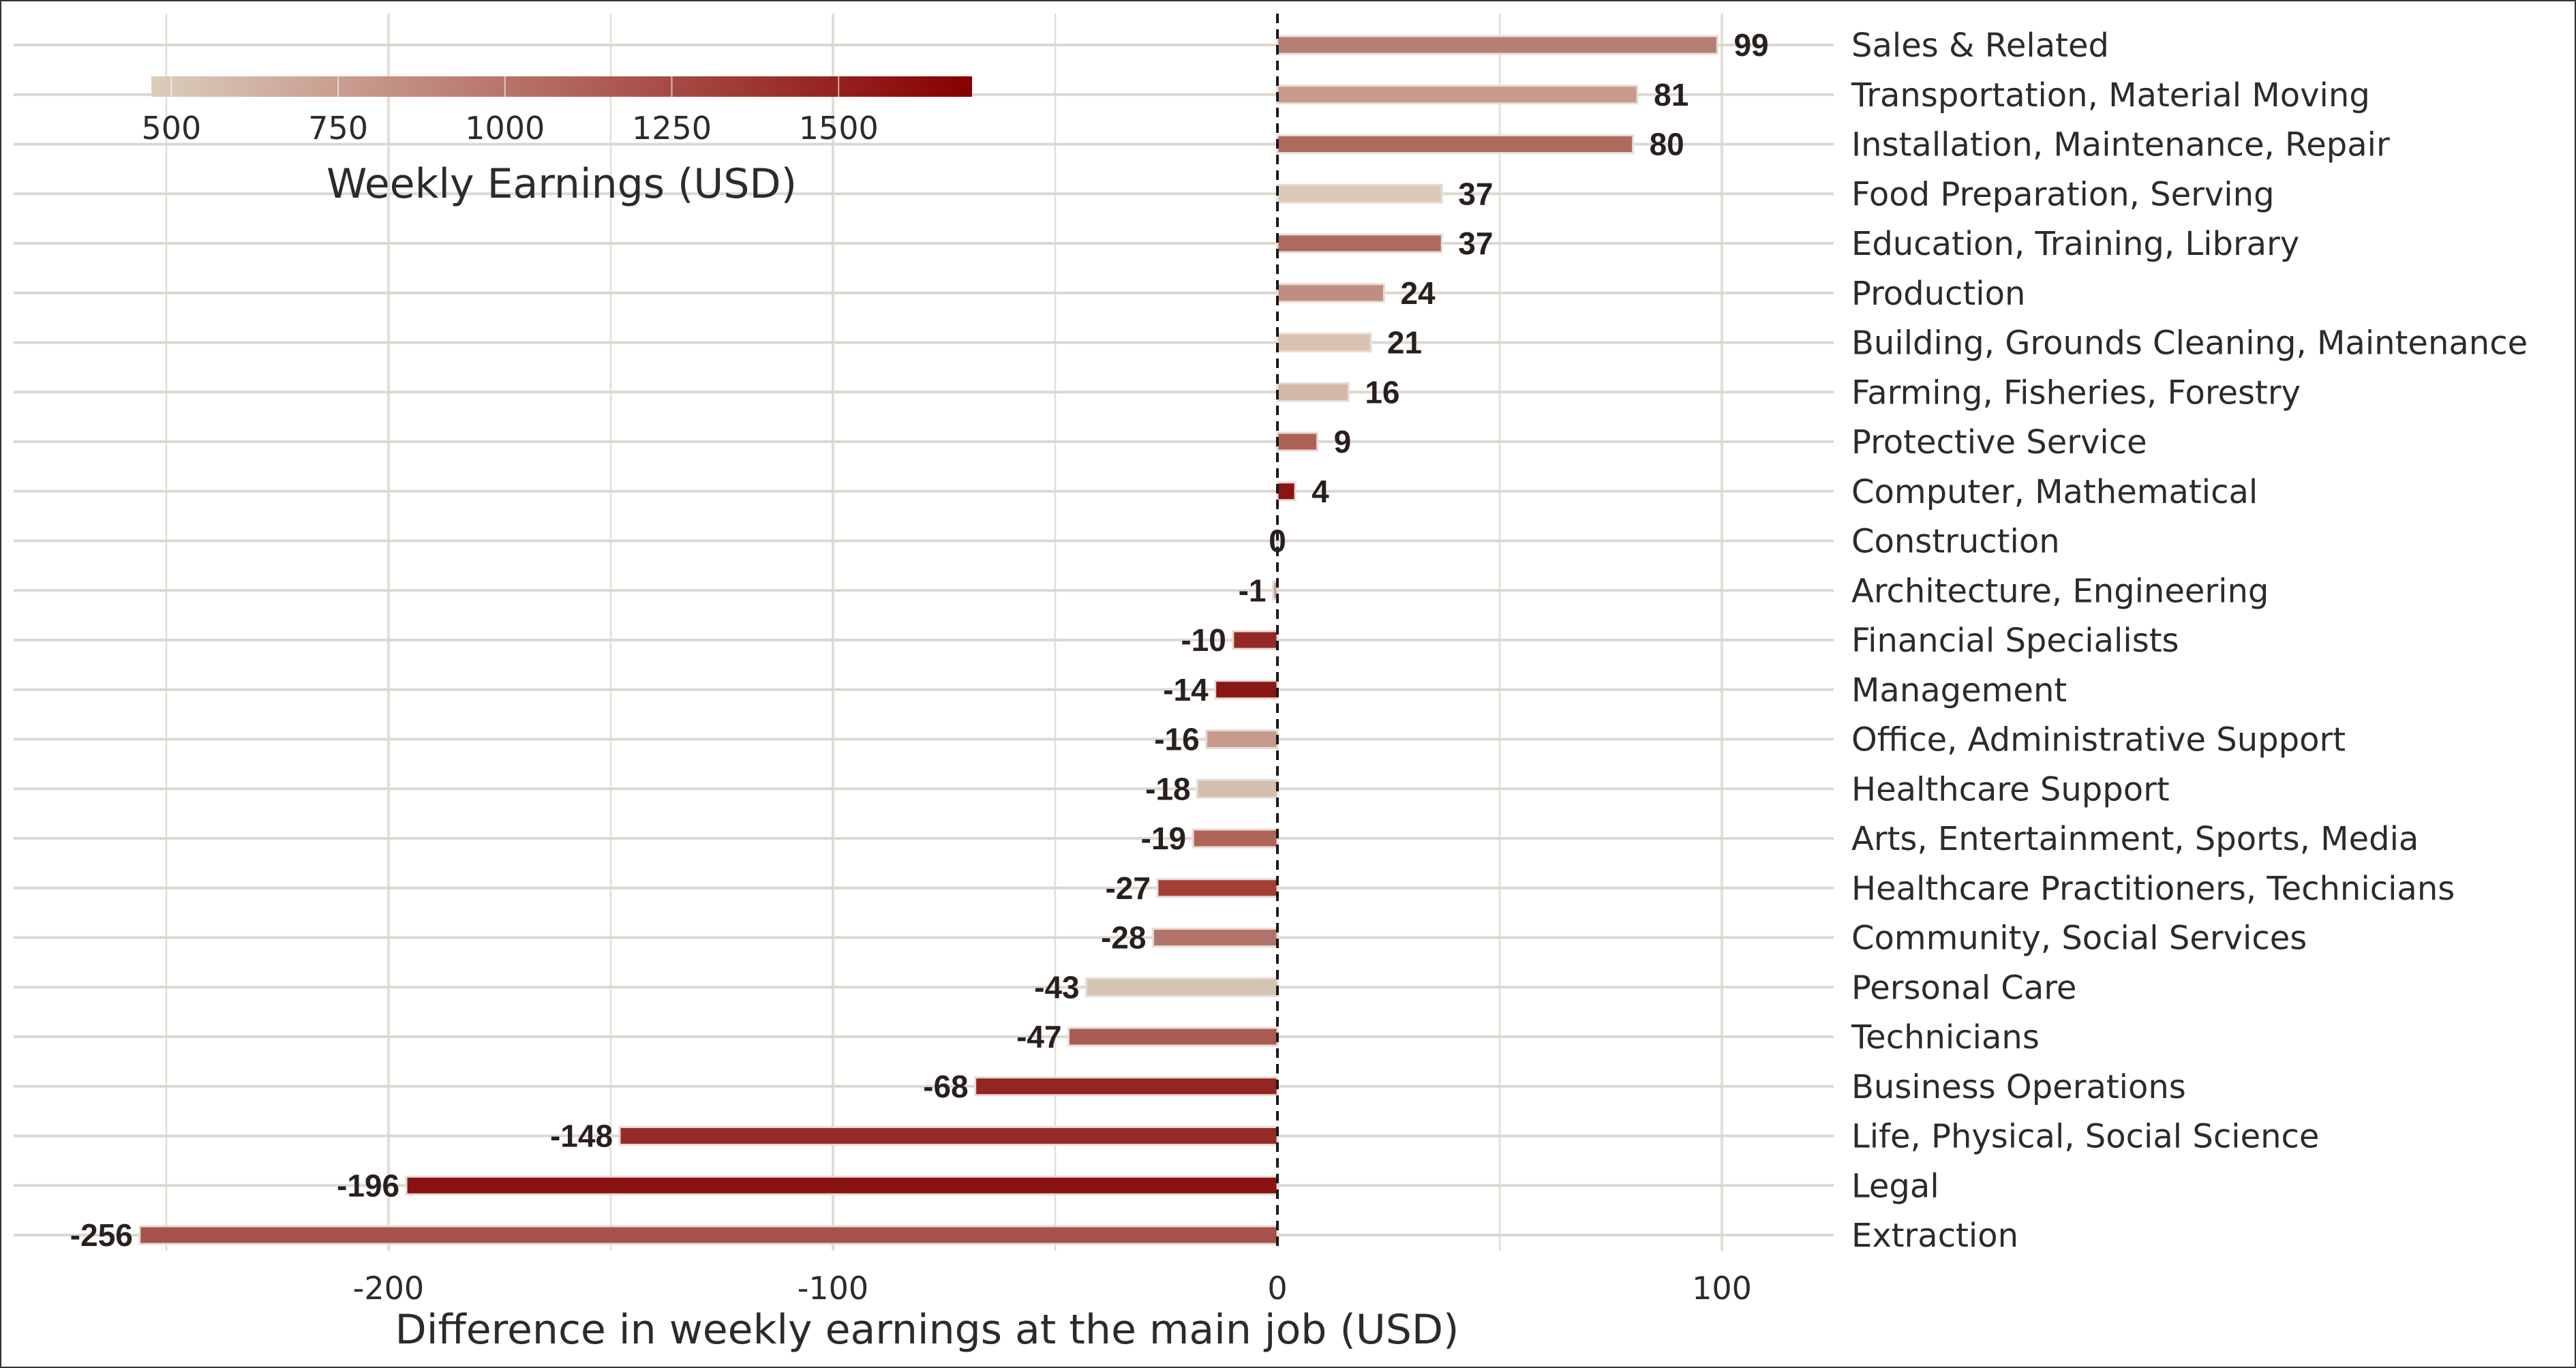 This screenshot has width=2576, height=1368. Describe the element at coordinates (833, 1288) in the screenshot. I see `x-tick-label: -100` at that location.